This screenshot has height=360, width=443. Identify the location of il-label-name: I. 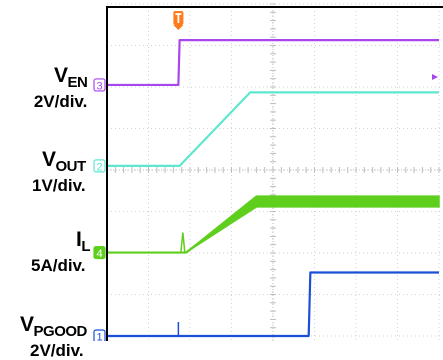
(79, 239).